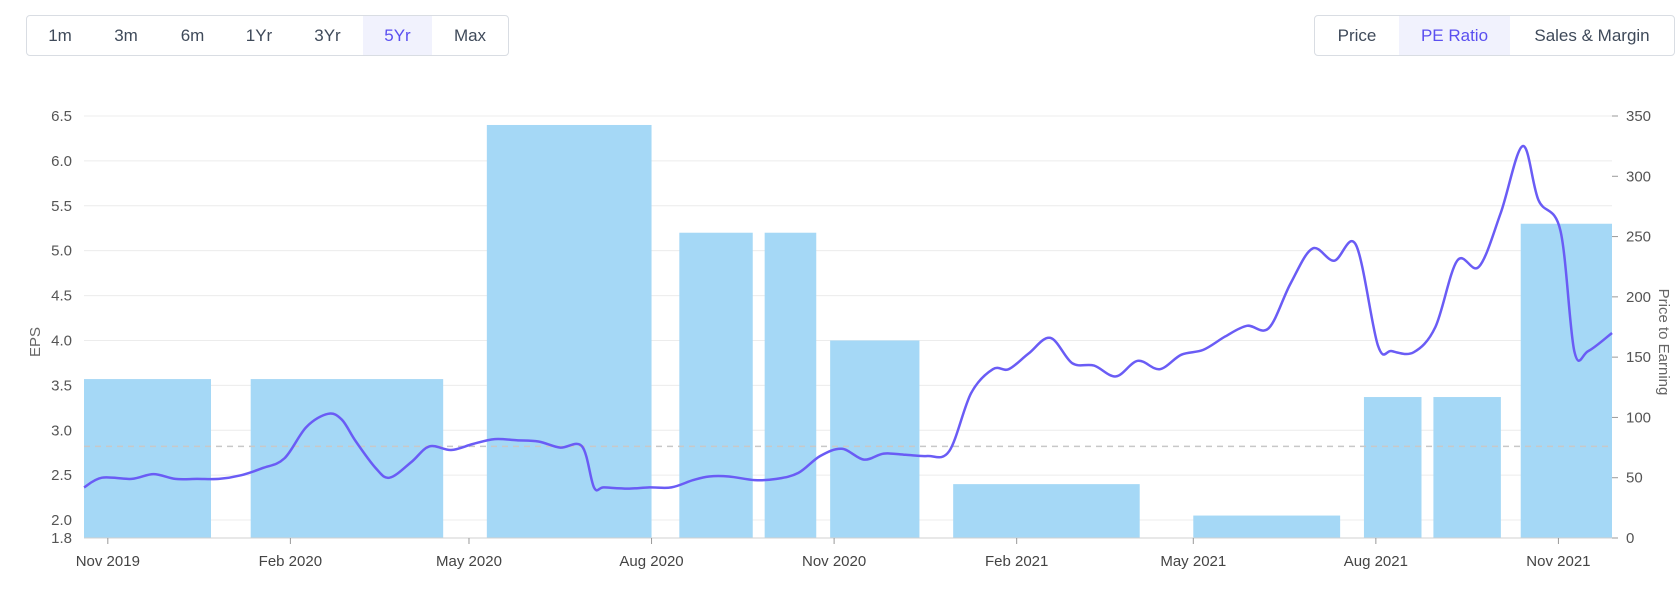  What do you see at coordinates (126, 35) in the screenshot?
I see `range-button-3m: 3m` at bounding box center [126, 35].